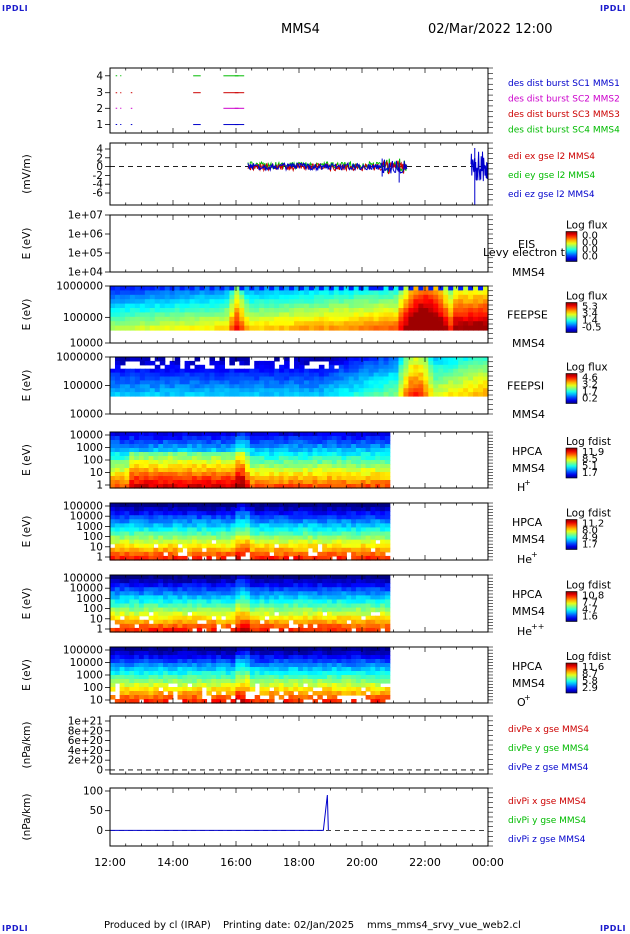  Describe the element at coordinates (96, 547) in the screenshot. I see `y-tick-label: 10` at that location.